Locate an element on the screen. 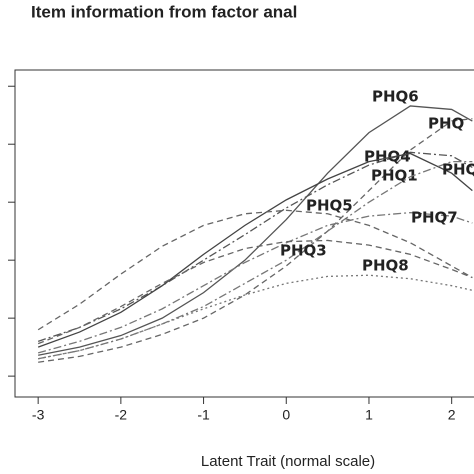  x-tick-label: -1 is located at coordinates (203, 415).